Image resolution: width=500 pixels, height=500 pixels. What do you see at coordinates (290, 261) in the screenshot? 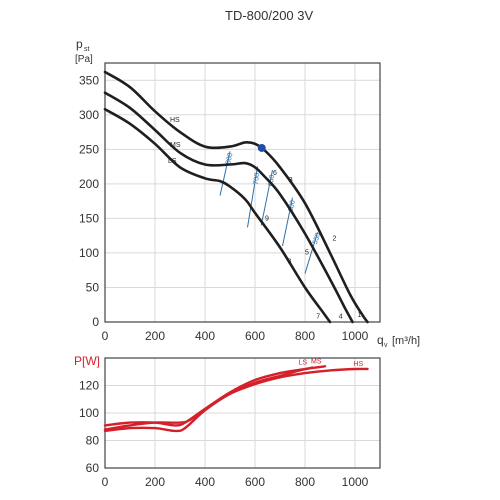
I see `system-line-label-8: 8` at bounding box center [290, 261].